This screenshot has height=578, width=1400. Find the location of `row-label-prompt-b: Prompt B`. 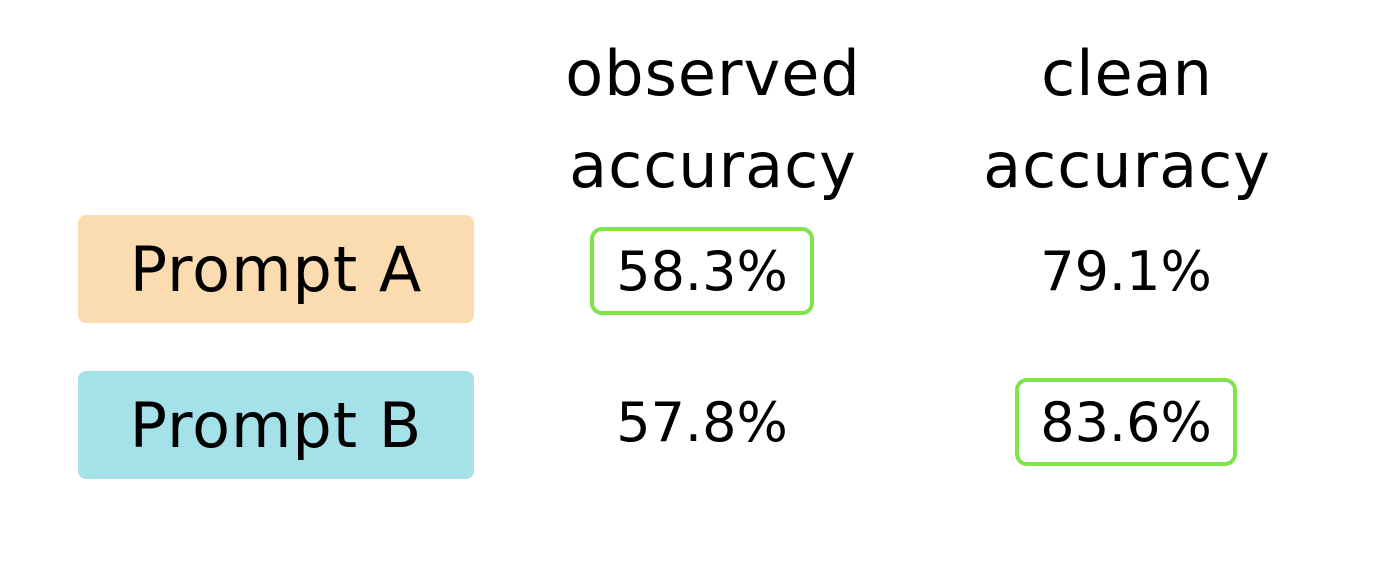

row-label-prompt-b: Prompt B is located at coordinates (276, 425).